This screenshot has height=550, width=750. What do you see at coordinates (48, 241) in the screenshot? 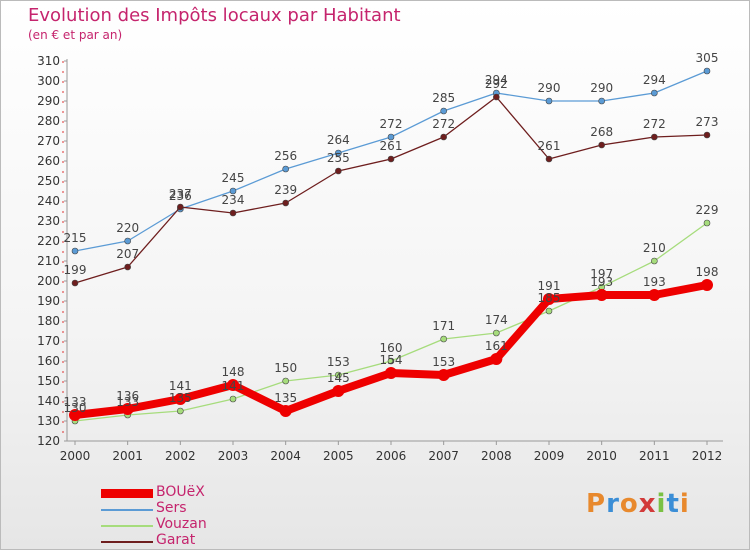
I see `y-tick-label: 220` at bounding box center [48, 241].